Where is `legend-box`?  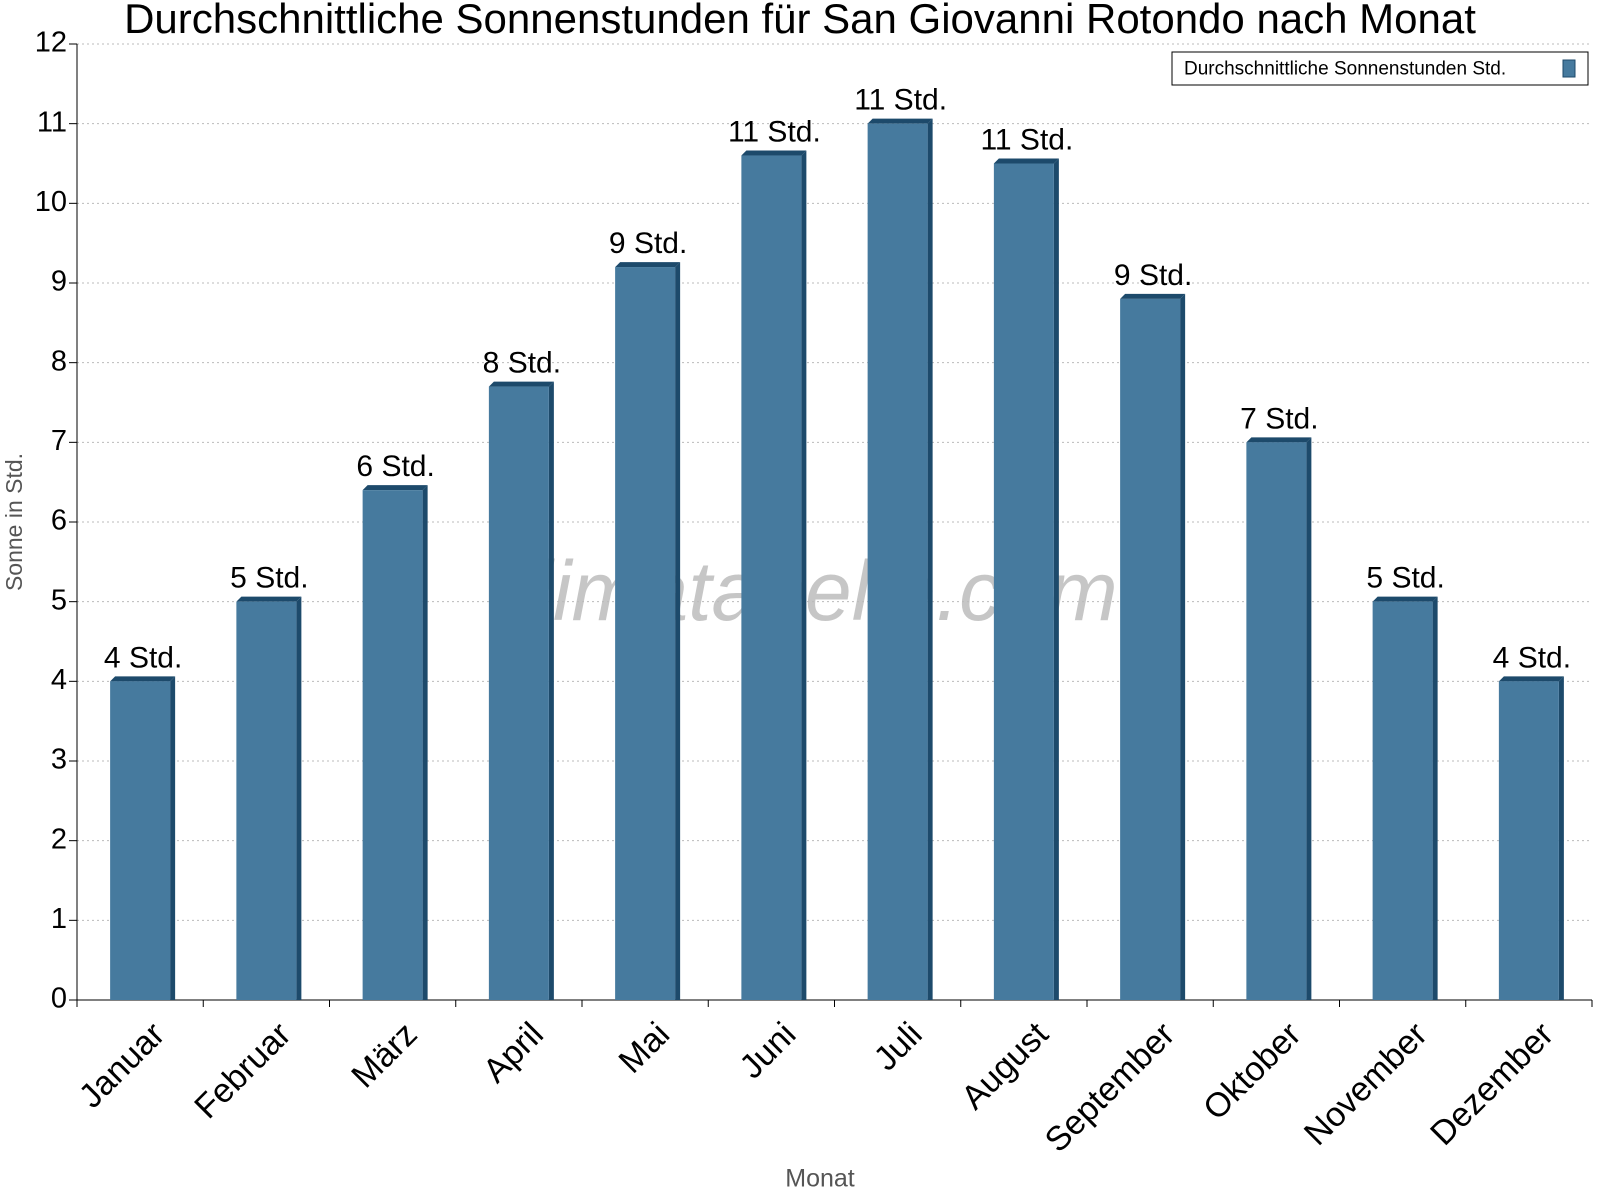 legend-box is located at coordinates (1380, 68).